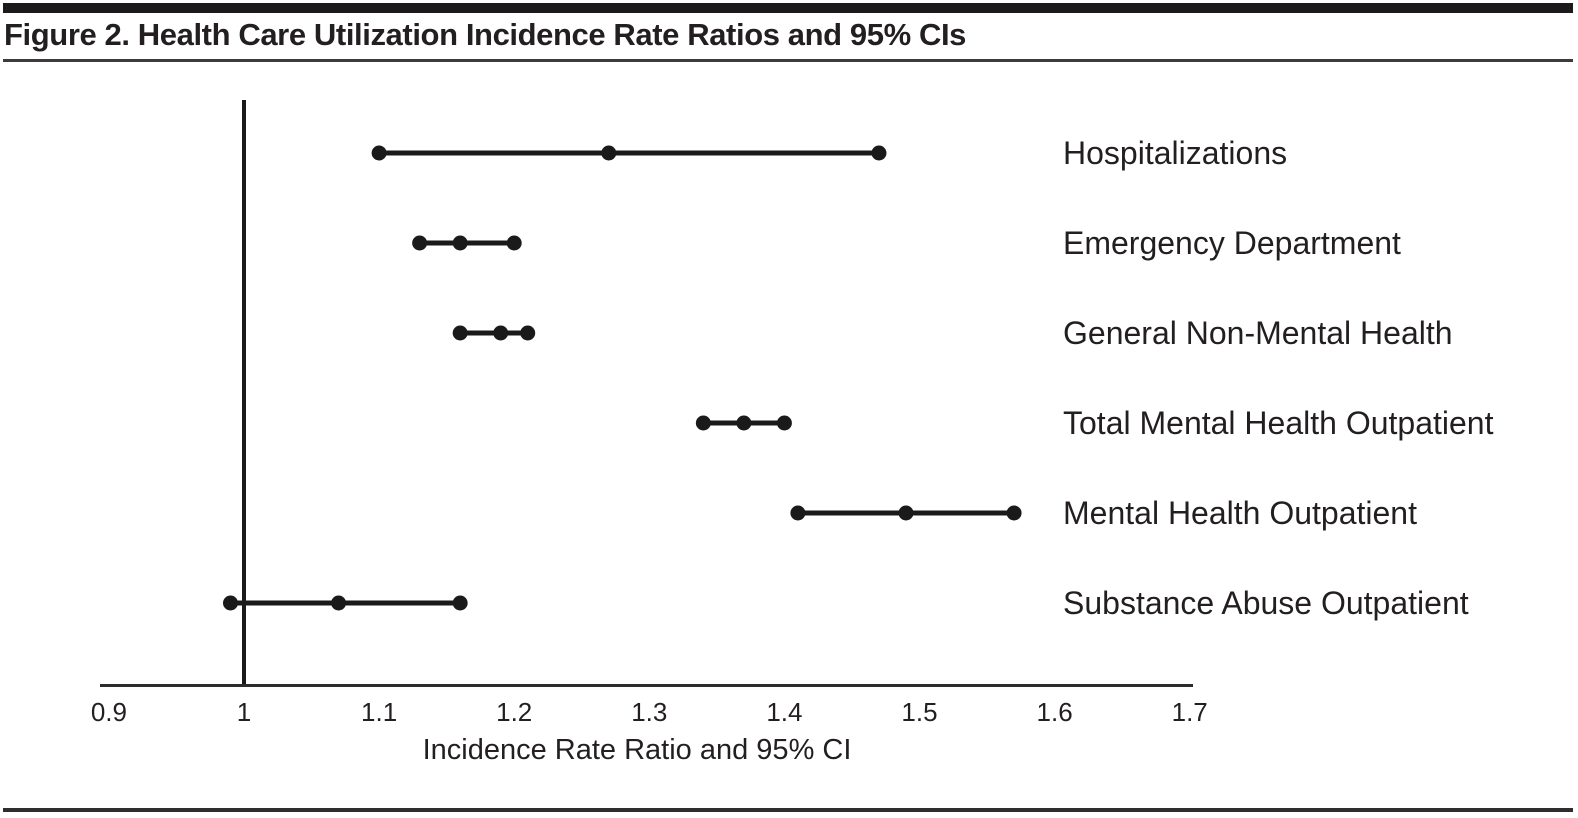  What do you see at coordinates (637, 750) in the screenshot?
I see `x-axis-title: Incidence Rate Ratio and 95% CI` at bounding box center [637, 750].